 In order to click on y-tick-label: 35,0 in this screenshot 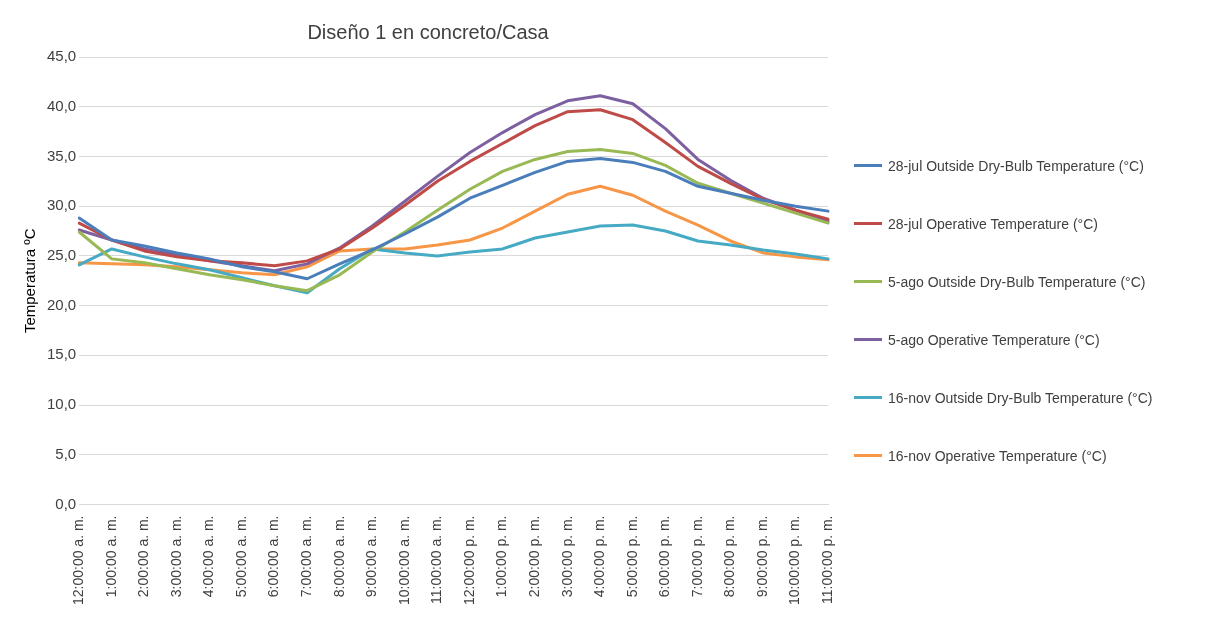, I will do `click(61, 155)`.